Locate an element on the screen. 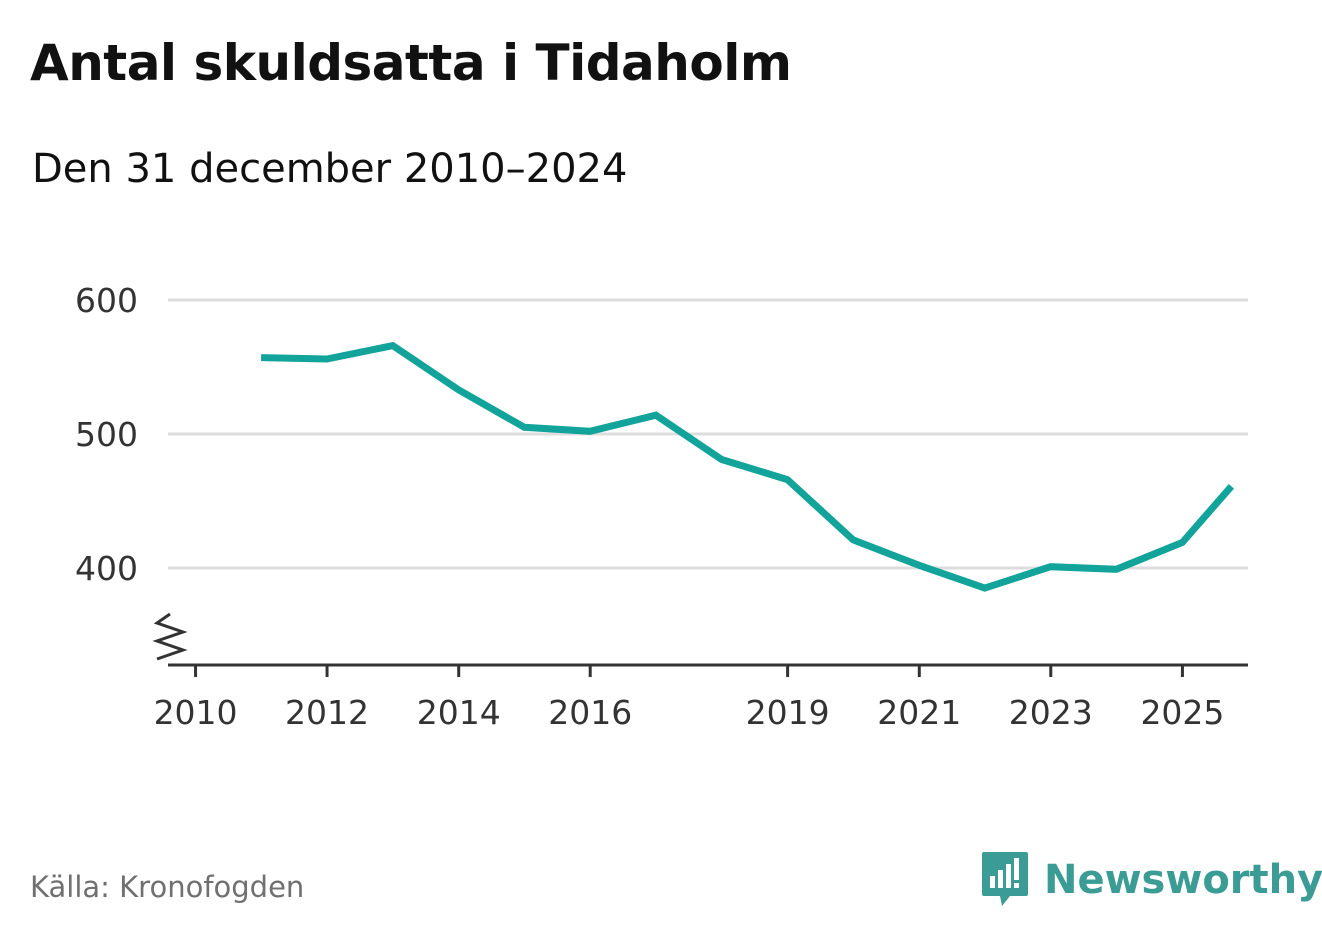 The image size is (1322, 939). x-tick-label: 2023 is located at coordinates (1051, 712).